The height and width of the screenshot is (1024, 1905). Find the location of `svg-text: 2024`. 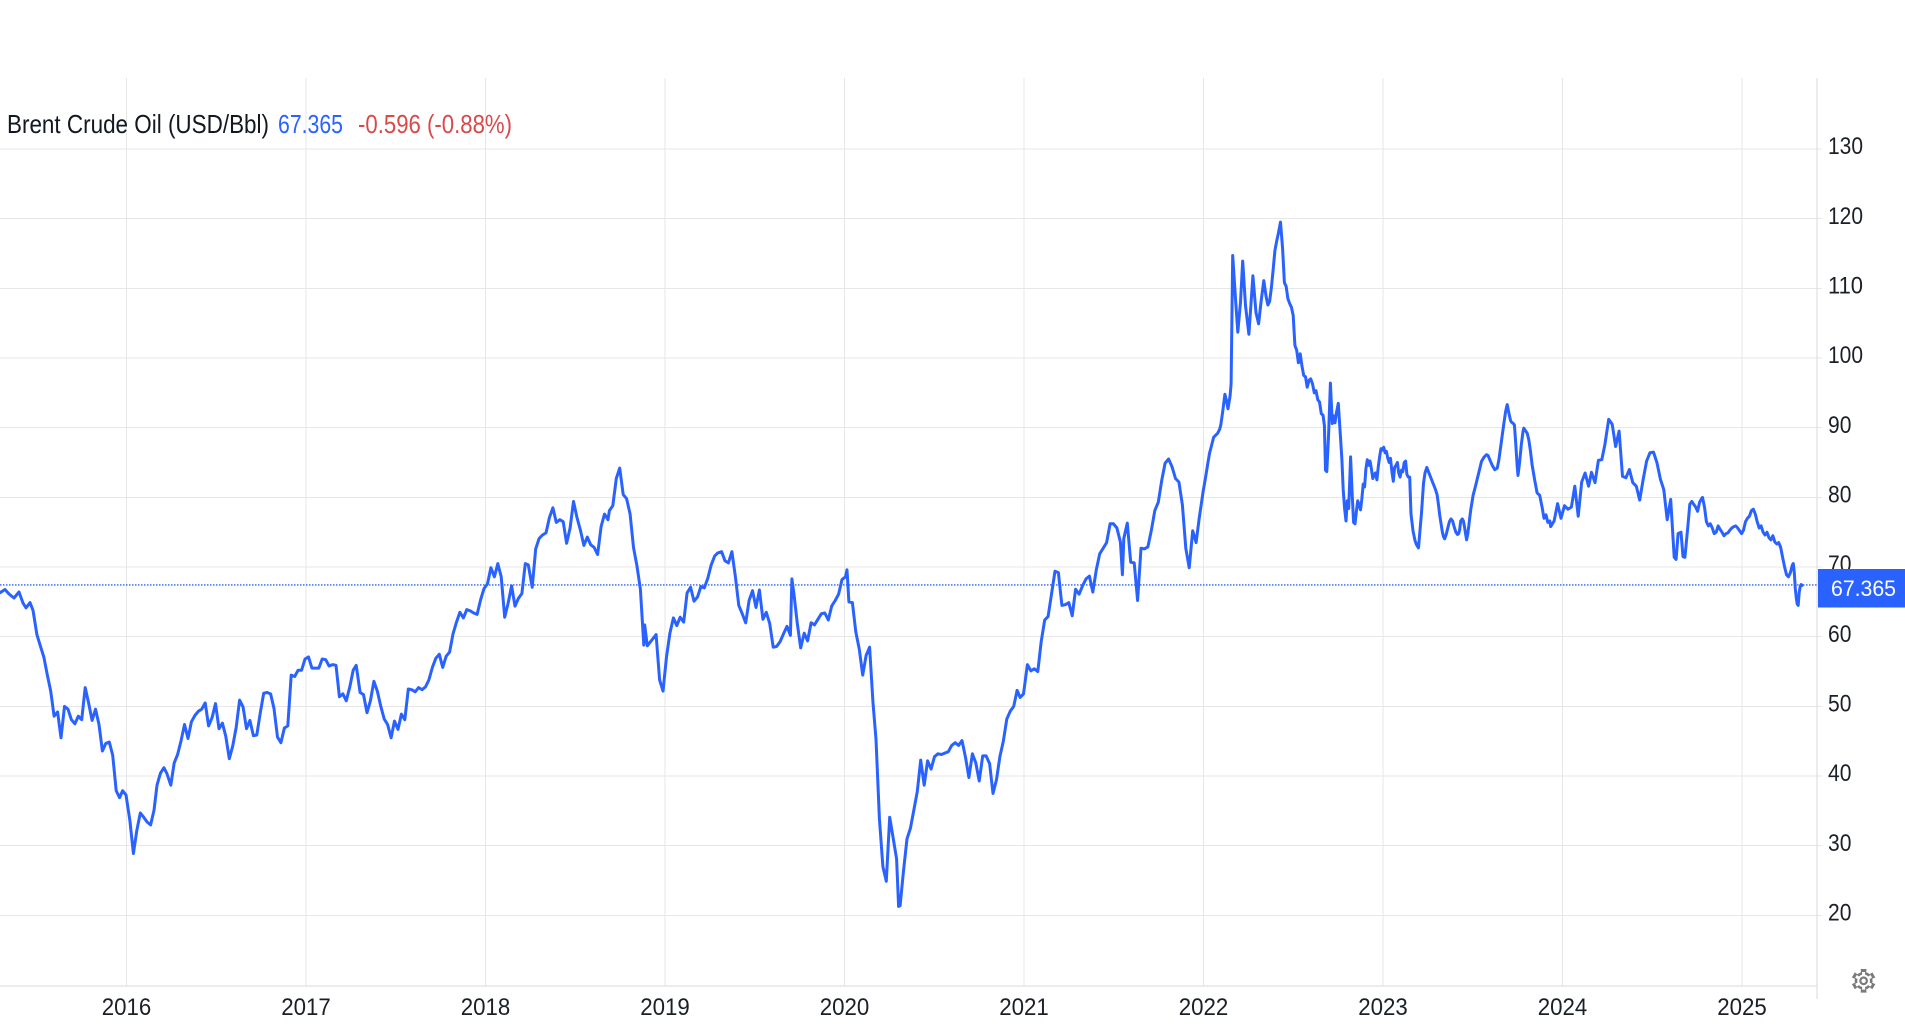

svg-text: 2024 is located at coordinates (1563, 1007).